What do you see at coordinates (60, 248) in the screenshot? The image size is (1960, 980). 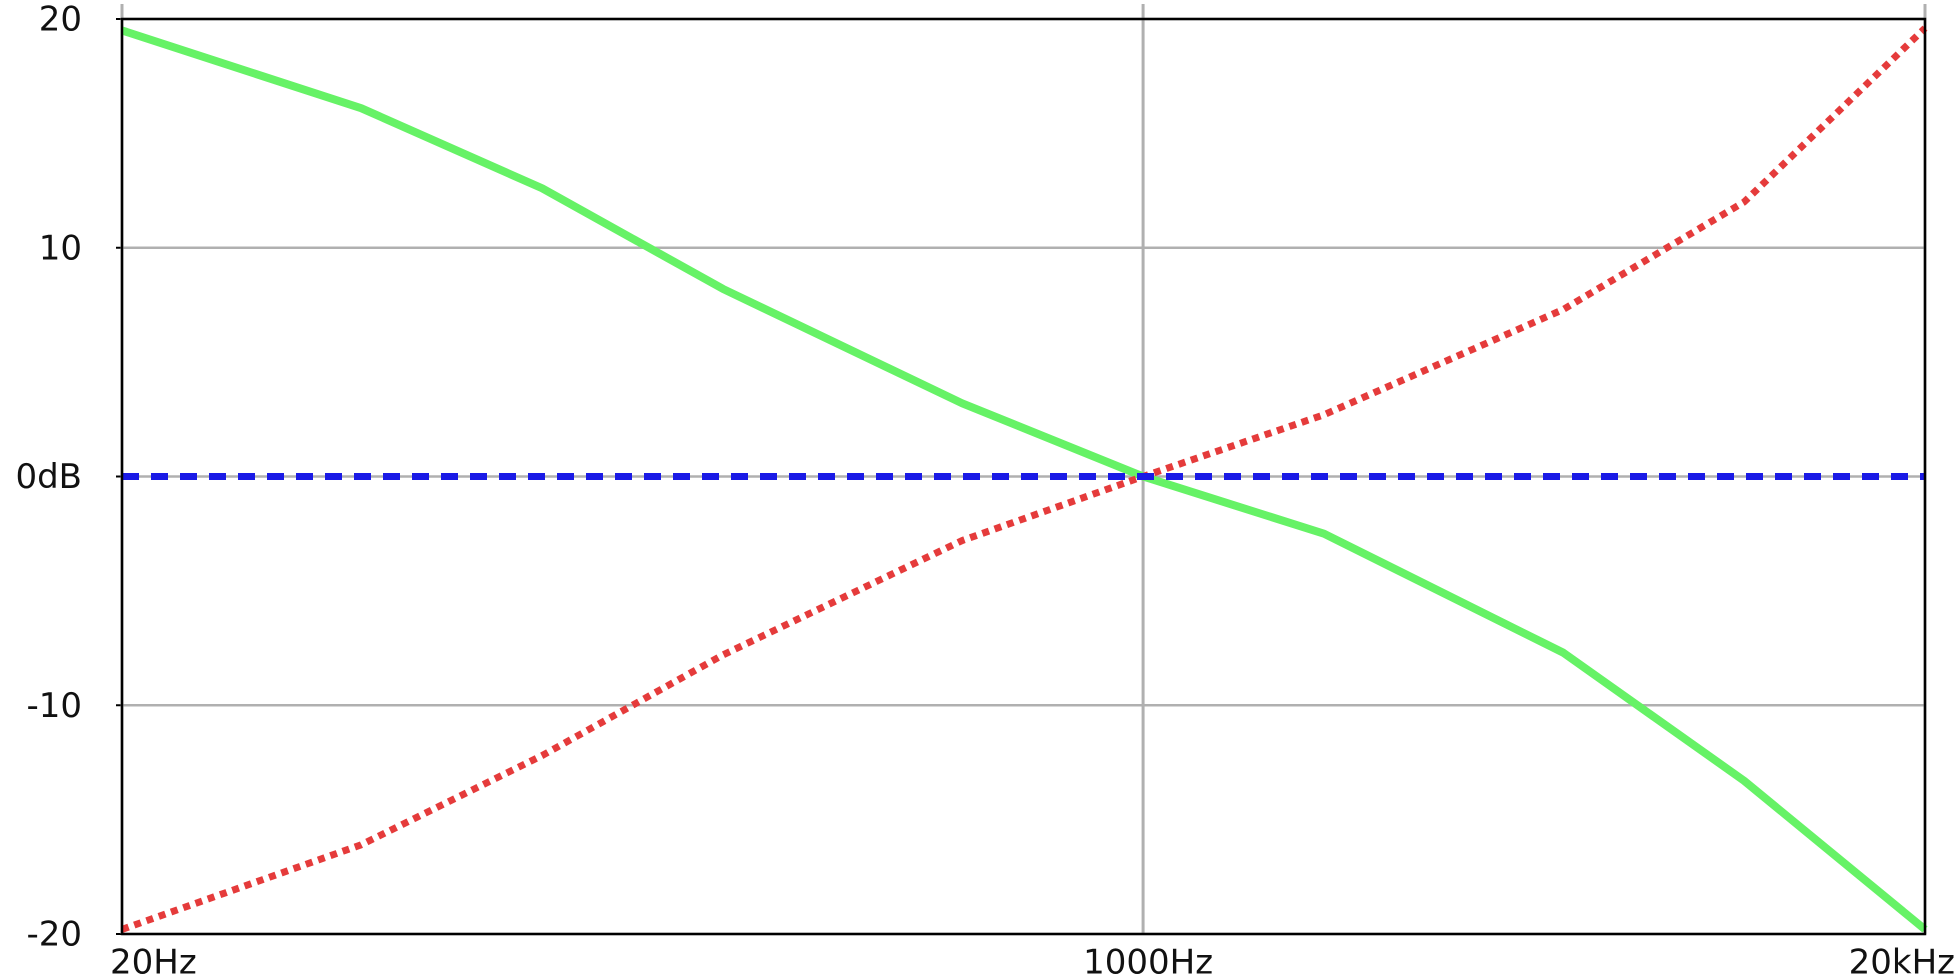 I see `y-tick-label: 10` at bounding box center [60, 248].